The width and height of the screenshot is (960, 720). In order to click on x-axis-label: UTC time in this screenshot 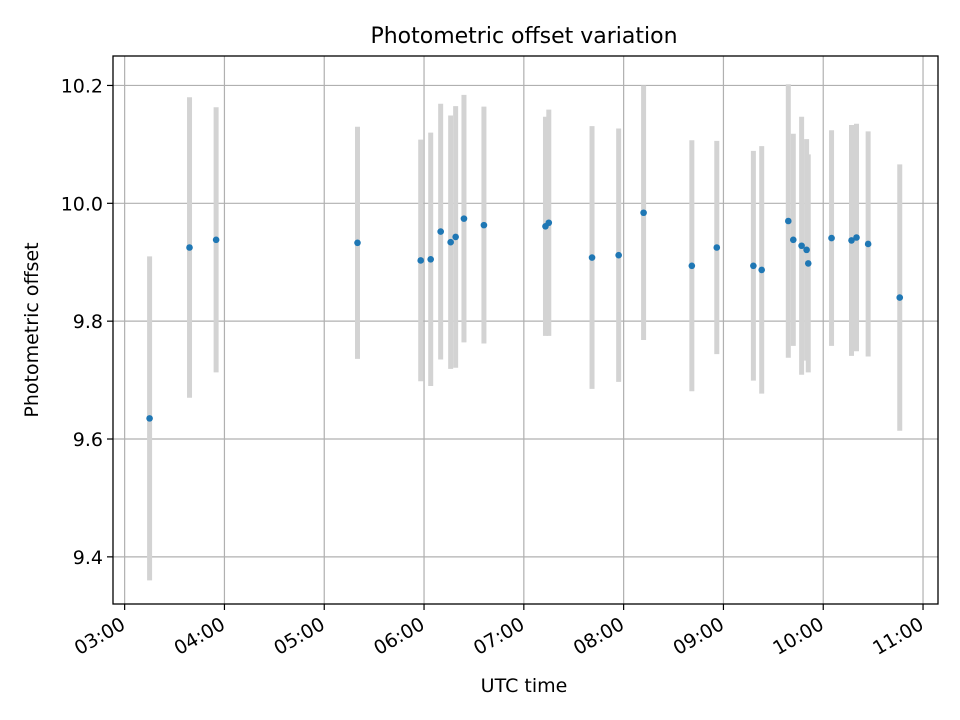, I will do `click(524, 686)`.